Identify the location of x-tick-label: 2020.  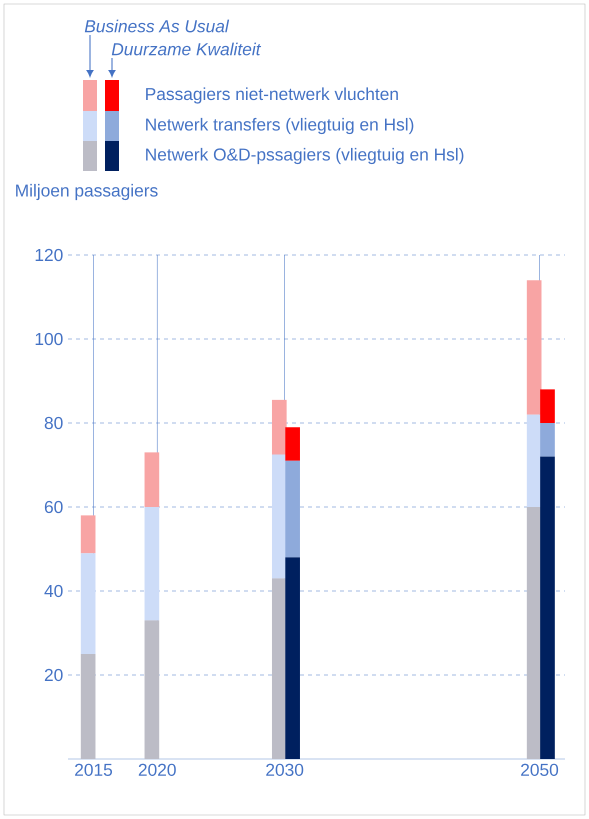
(157, 770).